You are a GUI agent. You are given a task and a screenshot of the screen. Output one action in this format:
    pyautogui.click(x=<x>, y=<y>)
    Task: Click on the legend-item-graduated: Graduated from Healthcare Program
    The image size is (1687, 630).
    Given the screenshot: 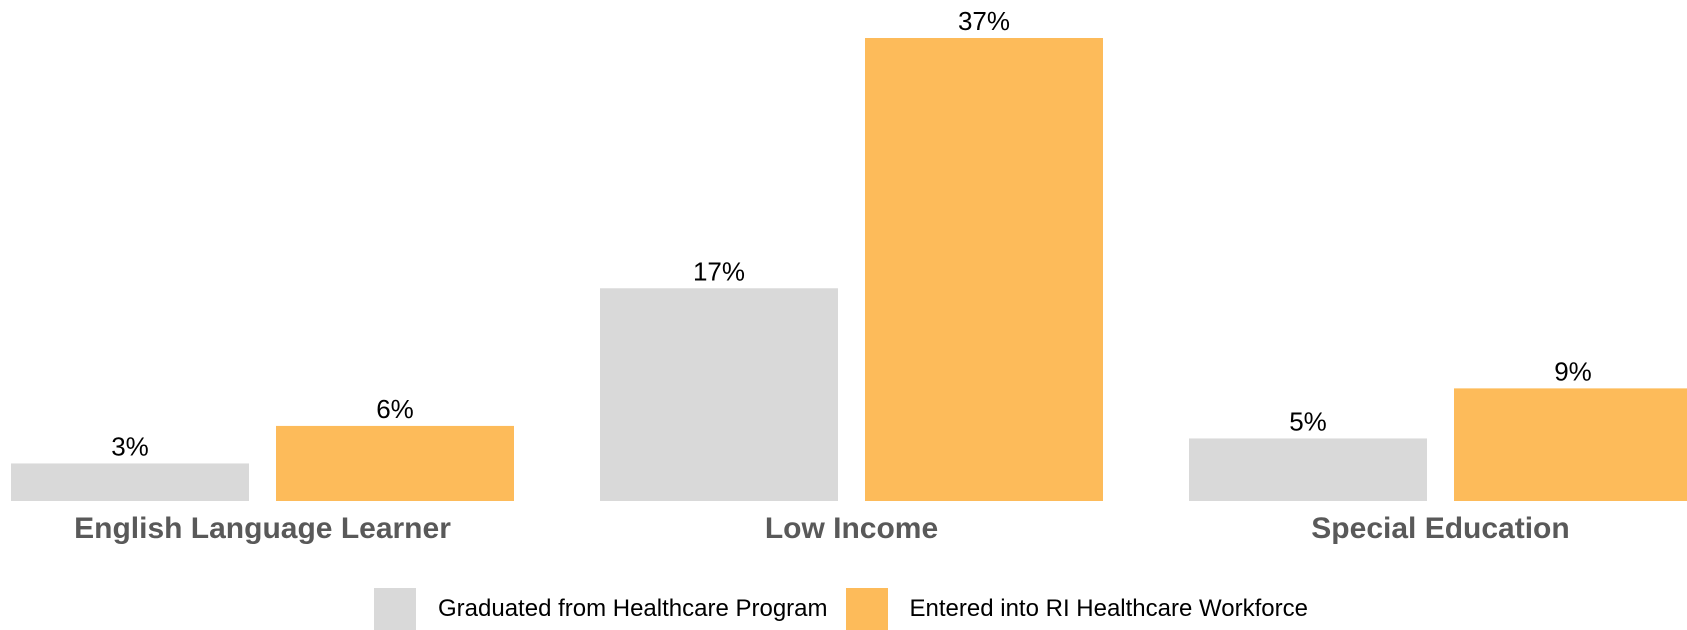 What is the action you would take?
    pyautogui.click(x=601, y=609)
    